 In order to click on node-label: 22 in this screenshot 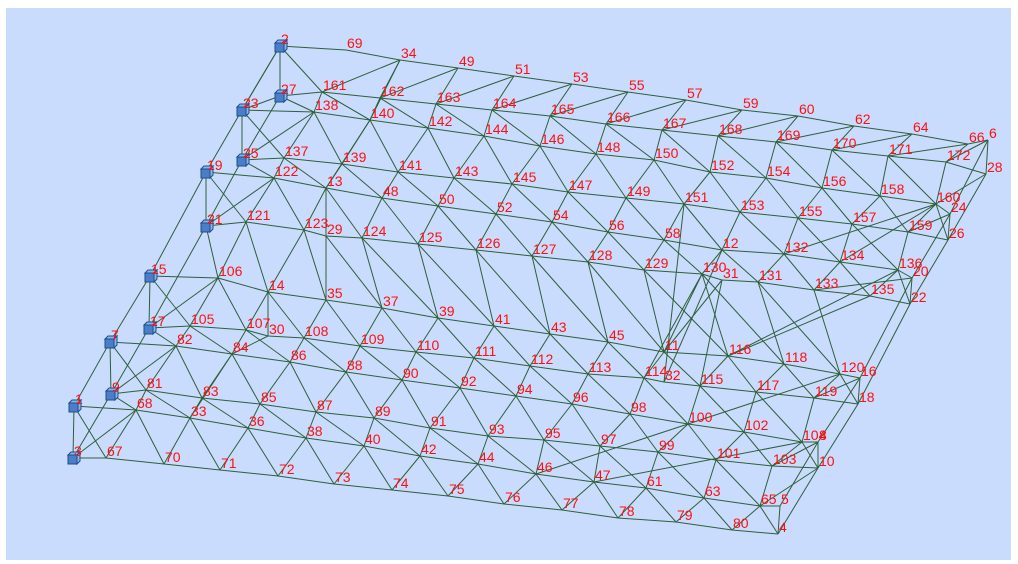, I will do `click(919, 297)`.